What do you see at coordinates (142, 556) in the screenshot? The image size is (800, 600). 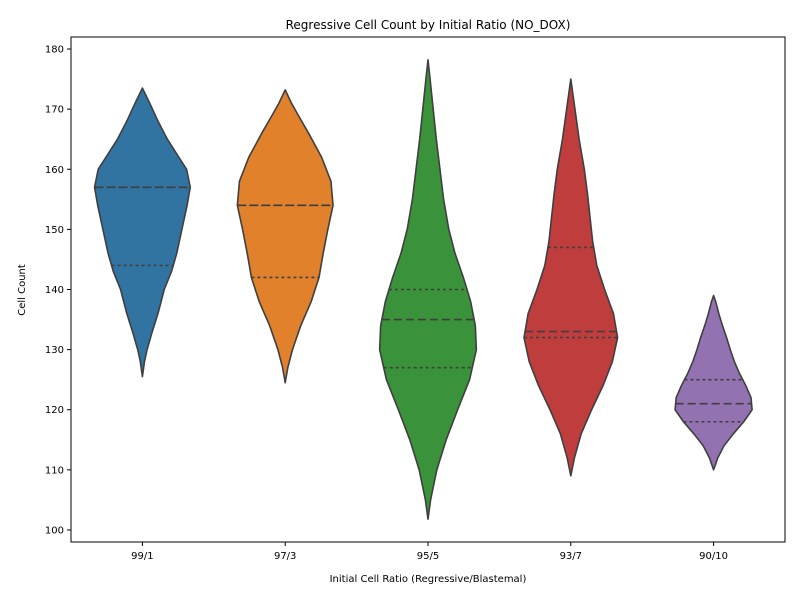 I see `x-tick-label: 99/1` at bounding box center [142, 556].